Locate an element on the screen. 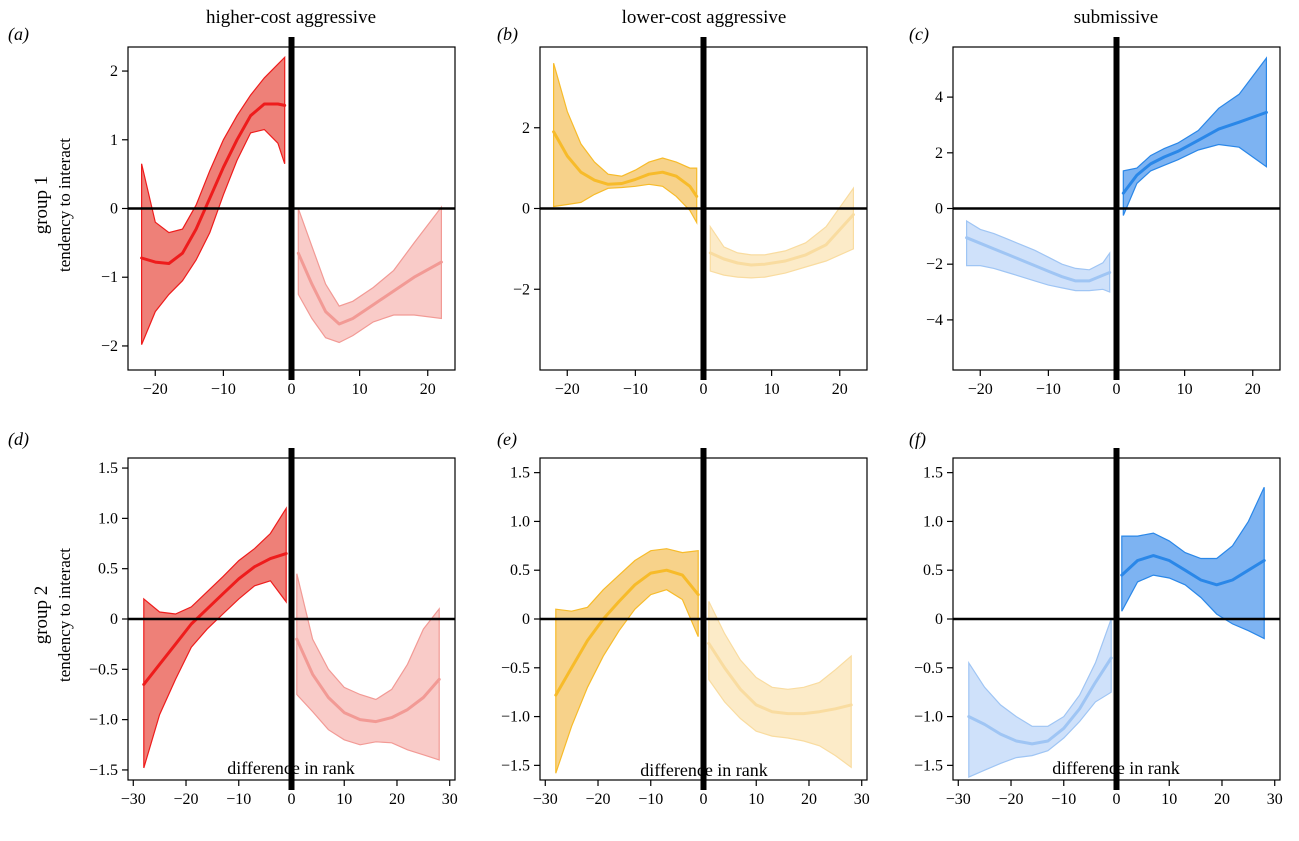  panel-label-d: (d) is located at coordinates (18, 439).